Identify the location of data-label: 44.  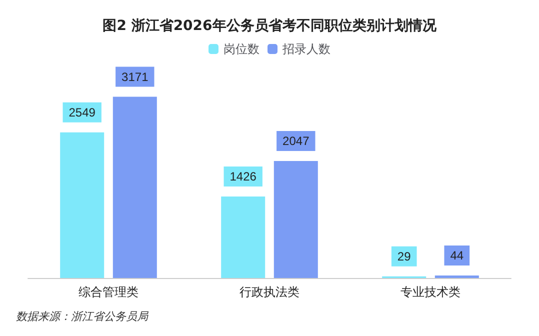
(457, 255).